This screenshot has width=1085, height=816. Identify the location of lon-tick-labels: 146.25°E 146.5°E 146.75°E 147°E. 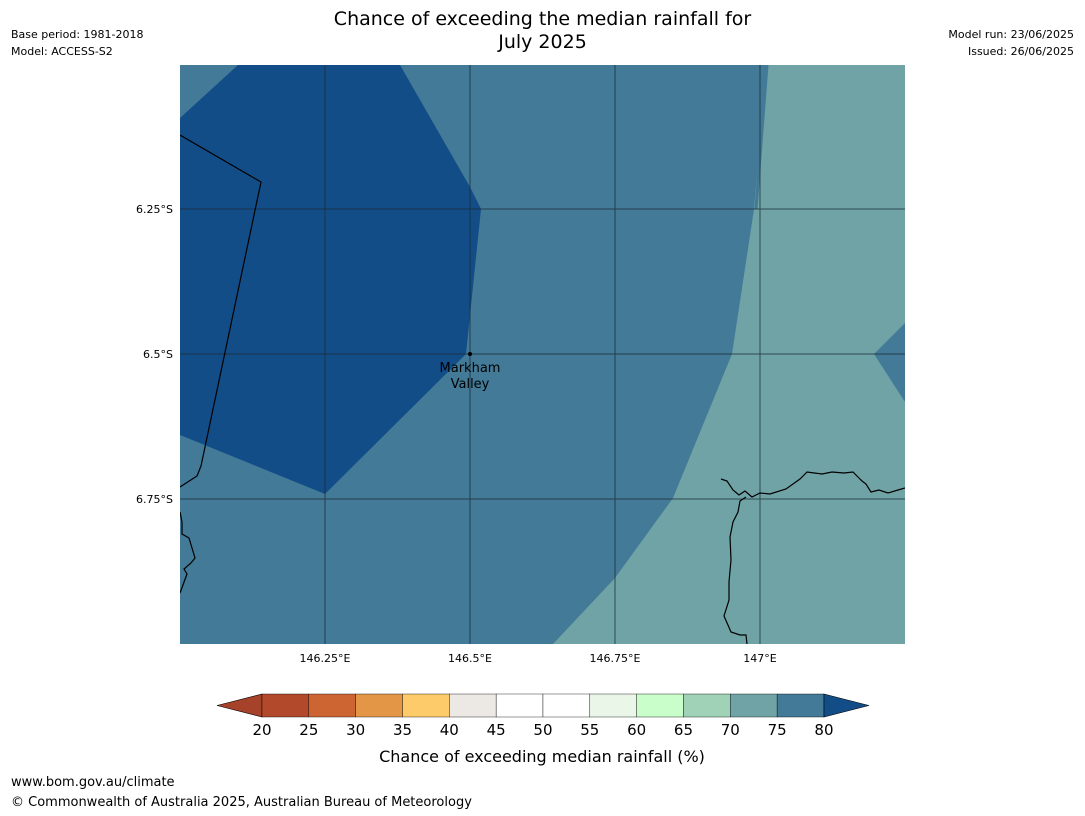
(538, 658).